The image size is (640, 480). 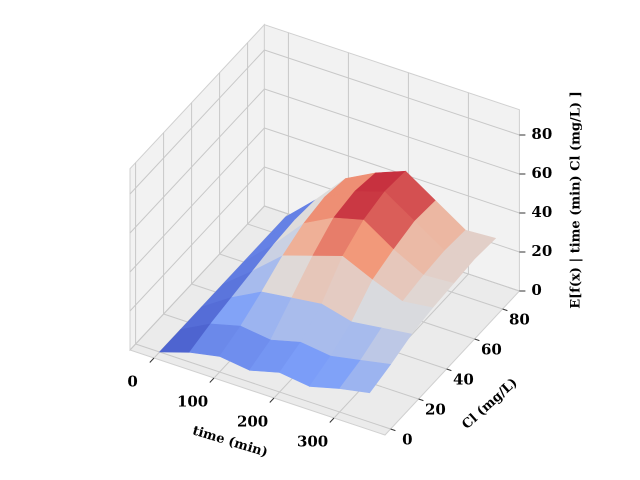 What do you see at coordinates (252, 422) in the screenshot?
I see `x-tick-label: 200` at bounding box center [252, 422].